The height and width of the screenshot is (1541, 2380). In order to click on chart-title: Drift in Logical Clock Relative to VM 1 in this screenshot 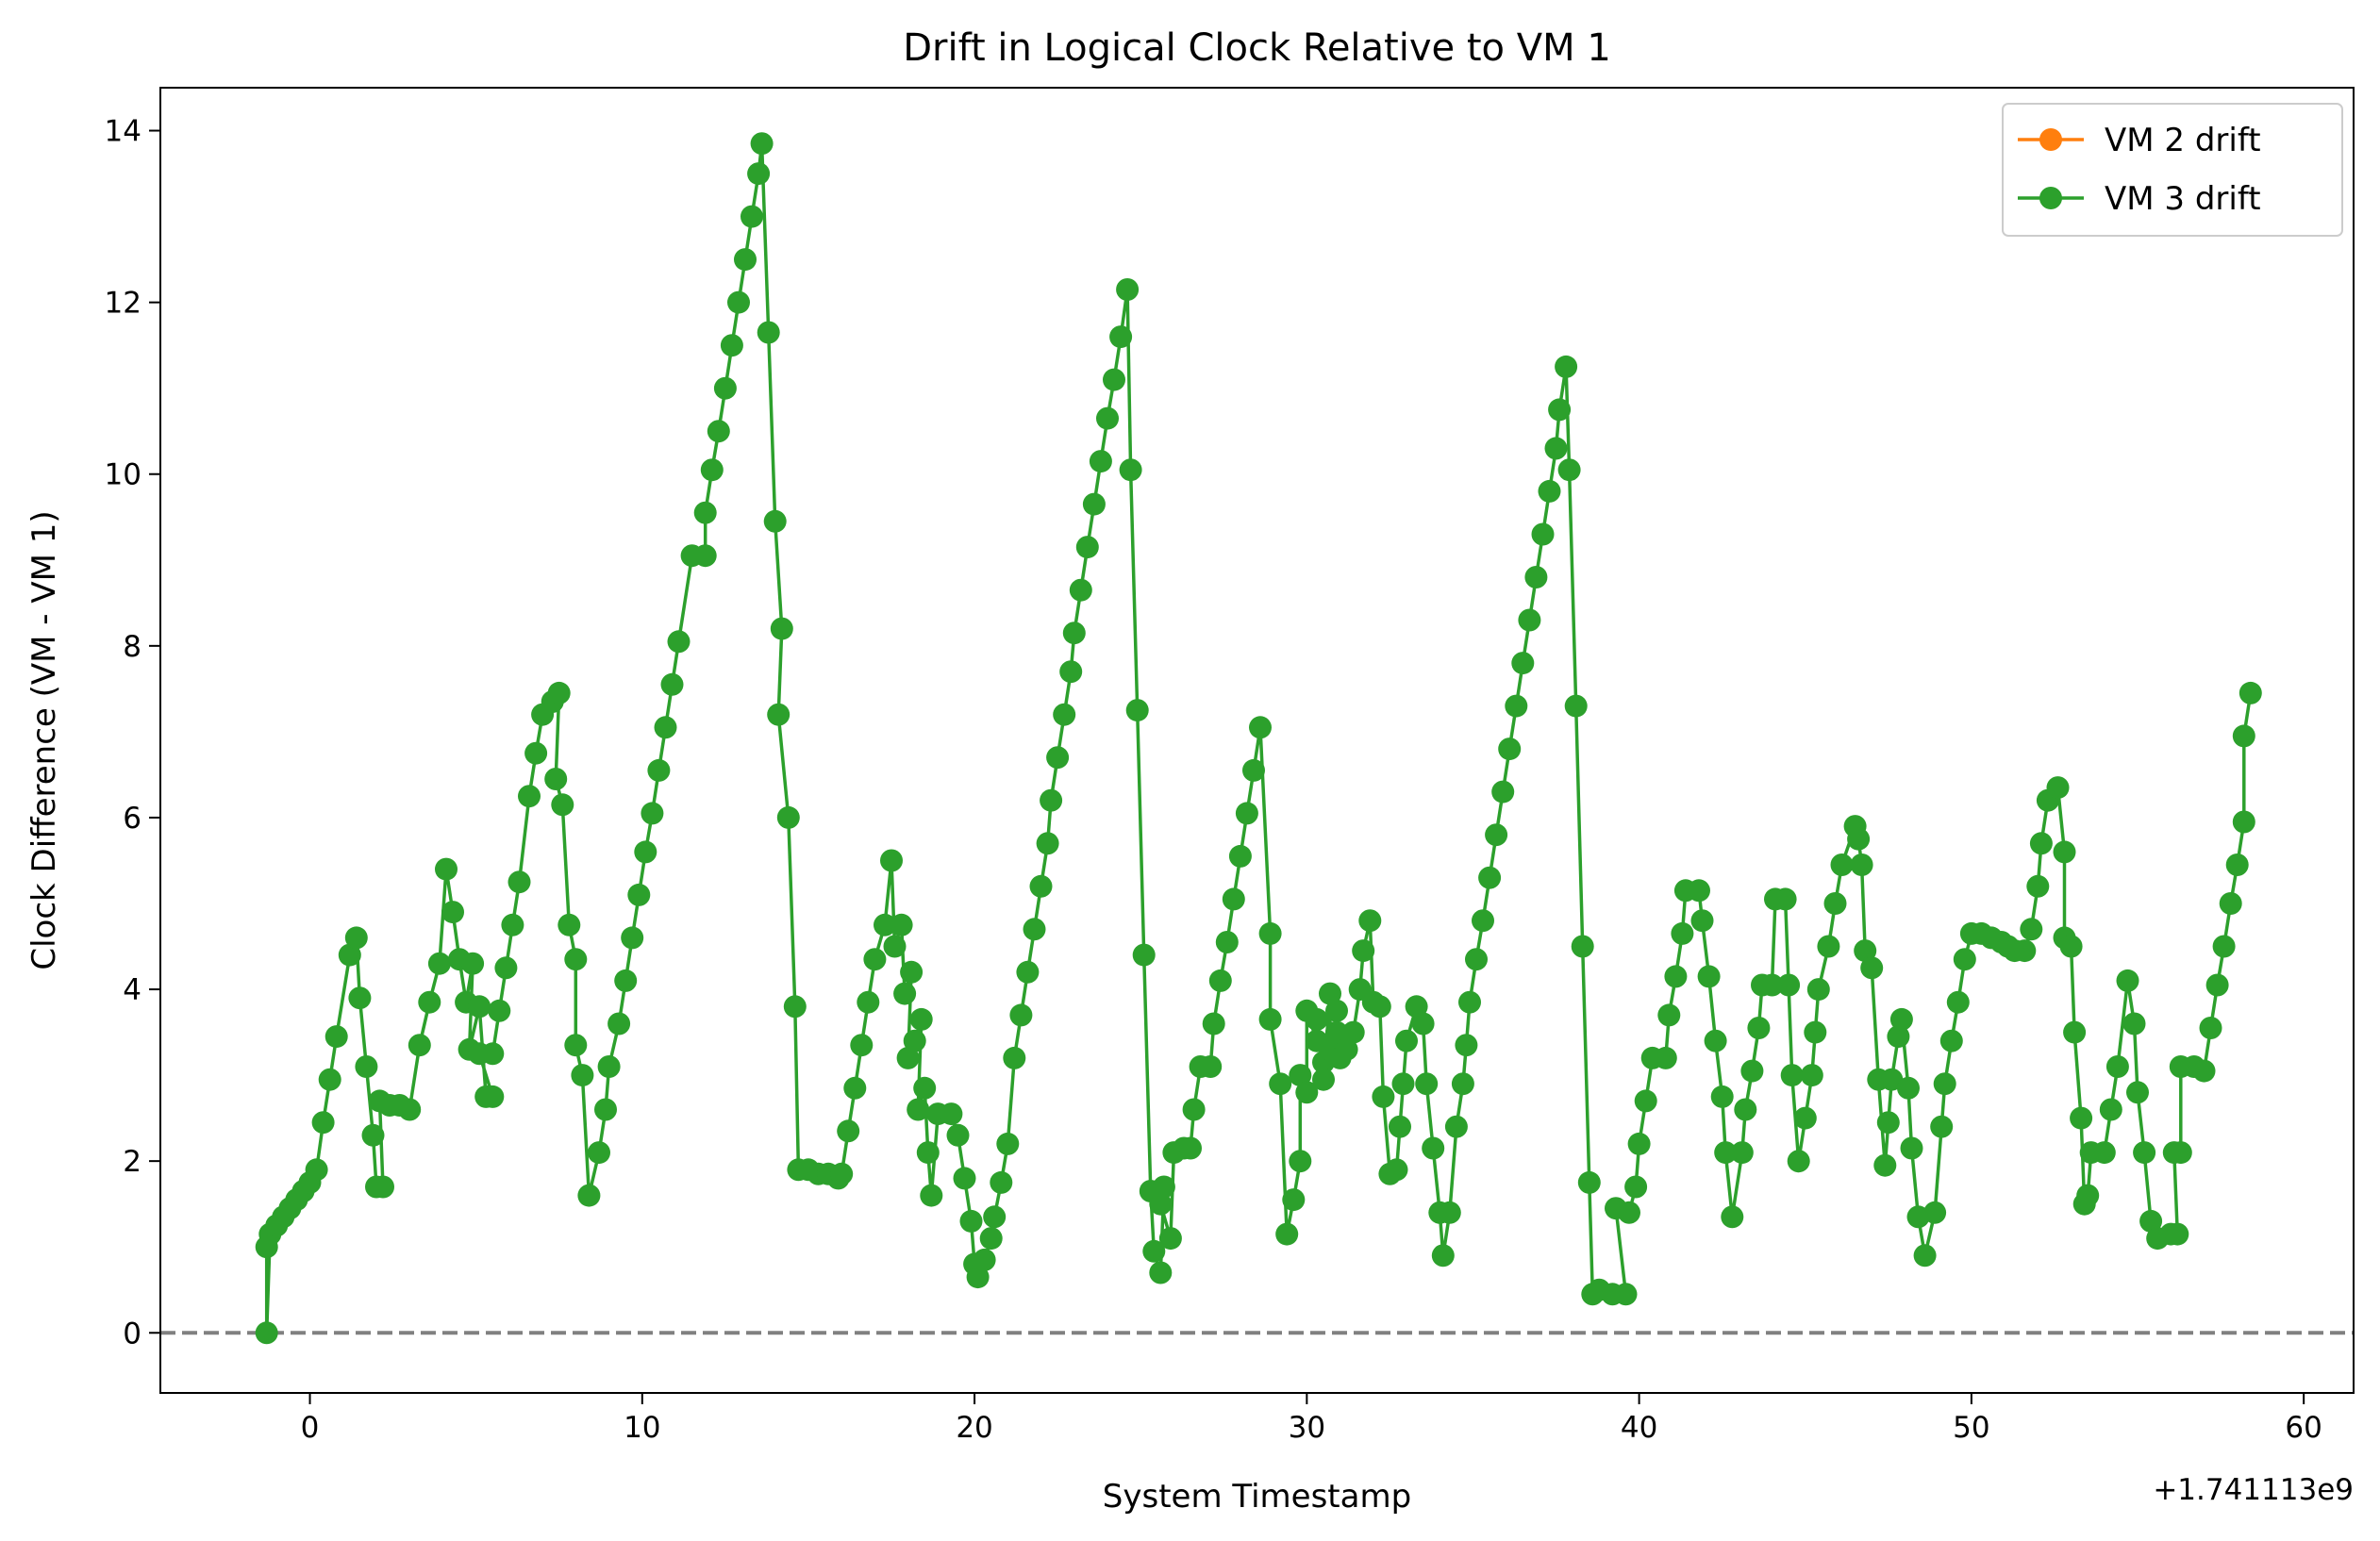, I will do `click(1257, 48)`.